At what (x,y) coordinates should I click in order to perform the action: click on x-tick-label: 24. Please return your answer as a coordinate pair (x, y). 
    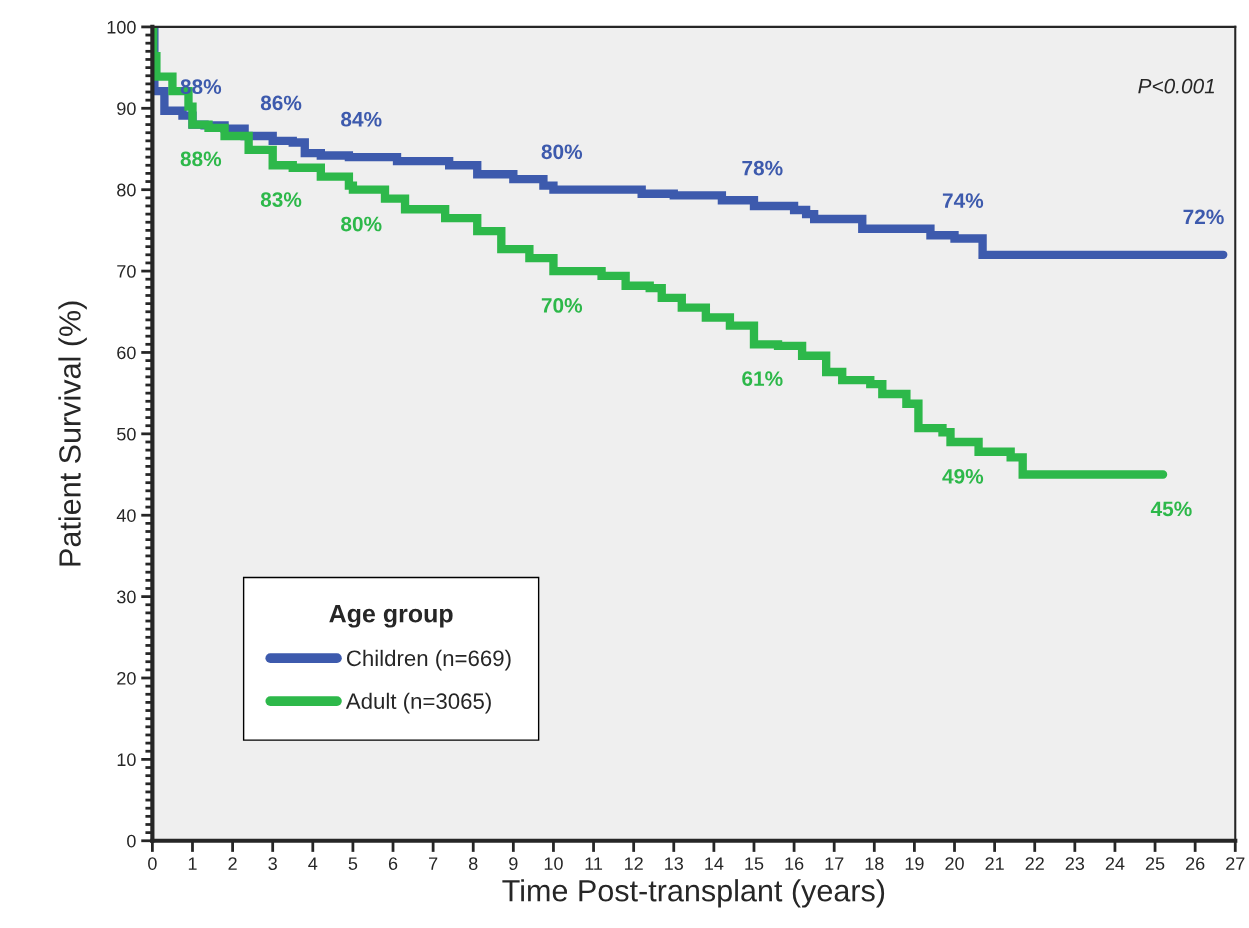
    Looking at the image, I should click on (1115, 863).